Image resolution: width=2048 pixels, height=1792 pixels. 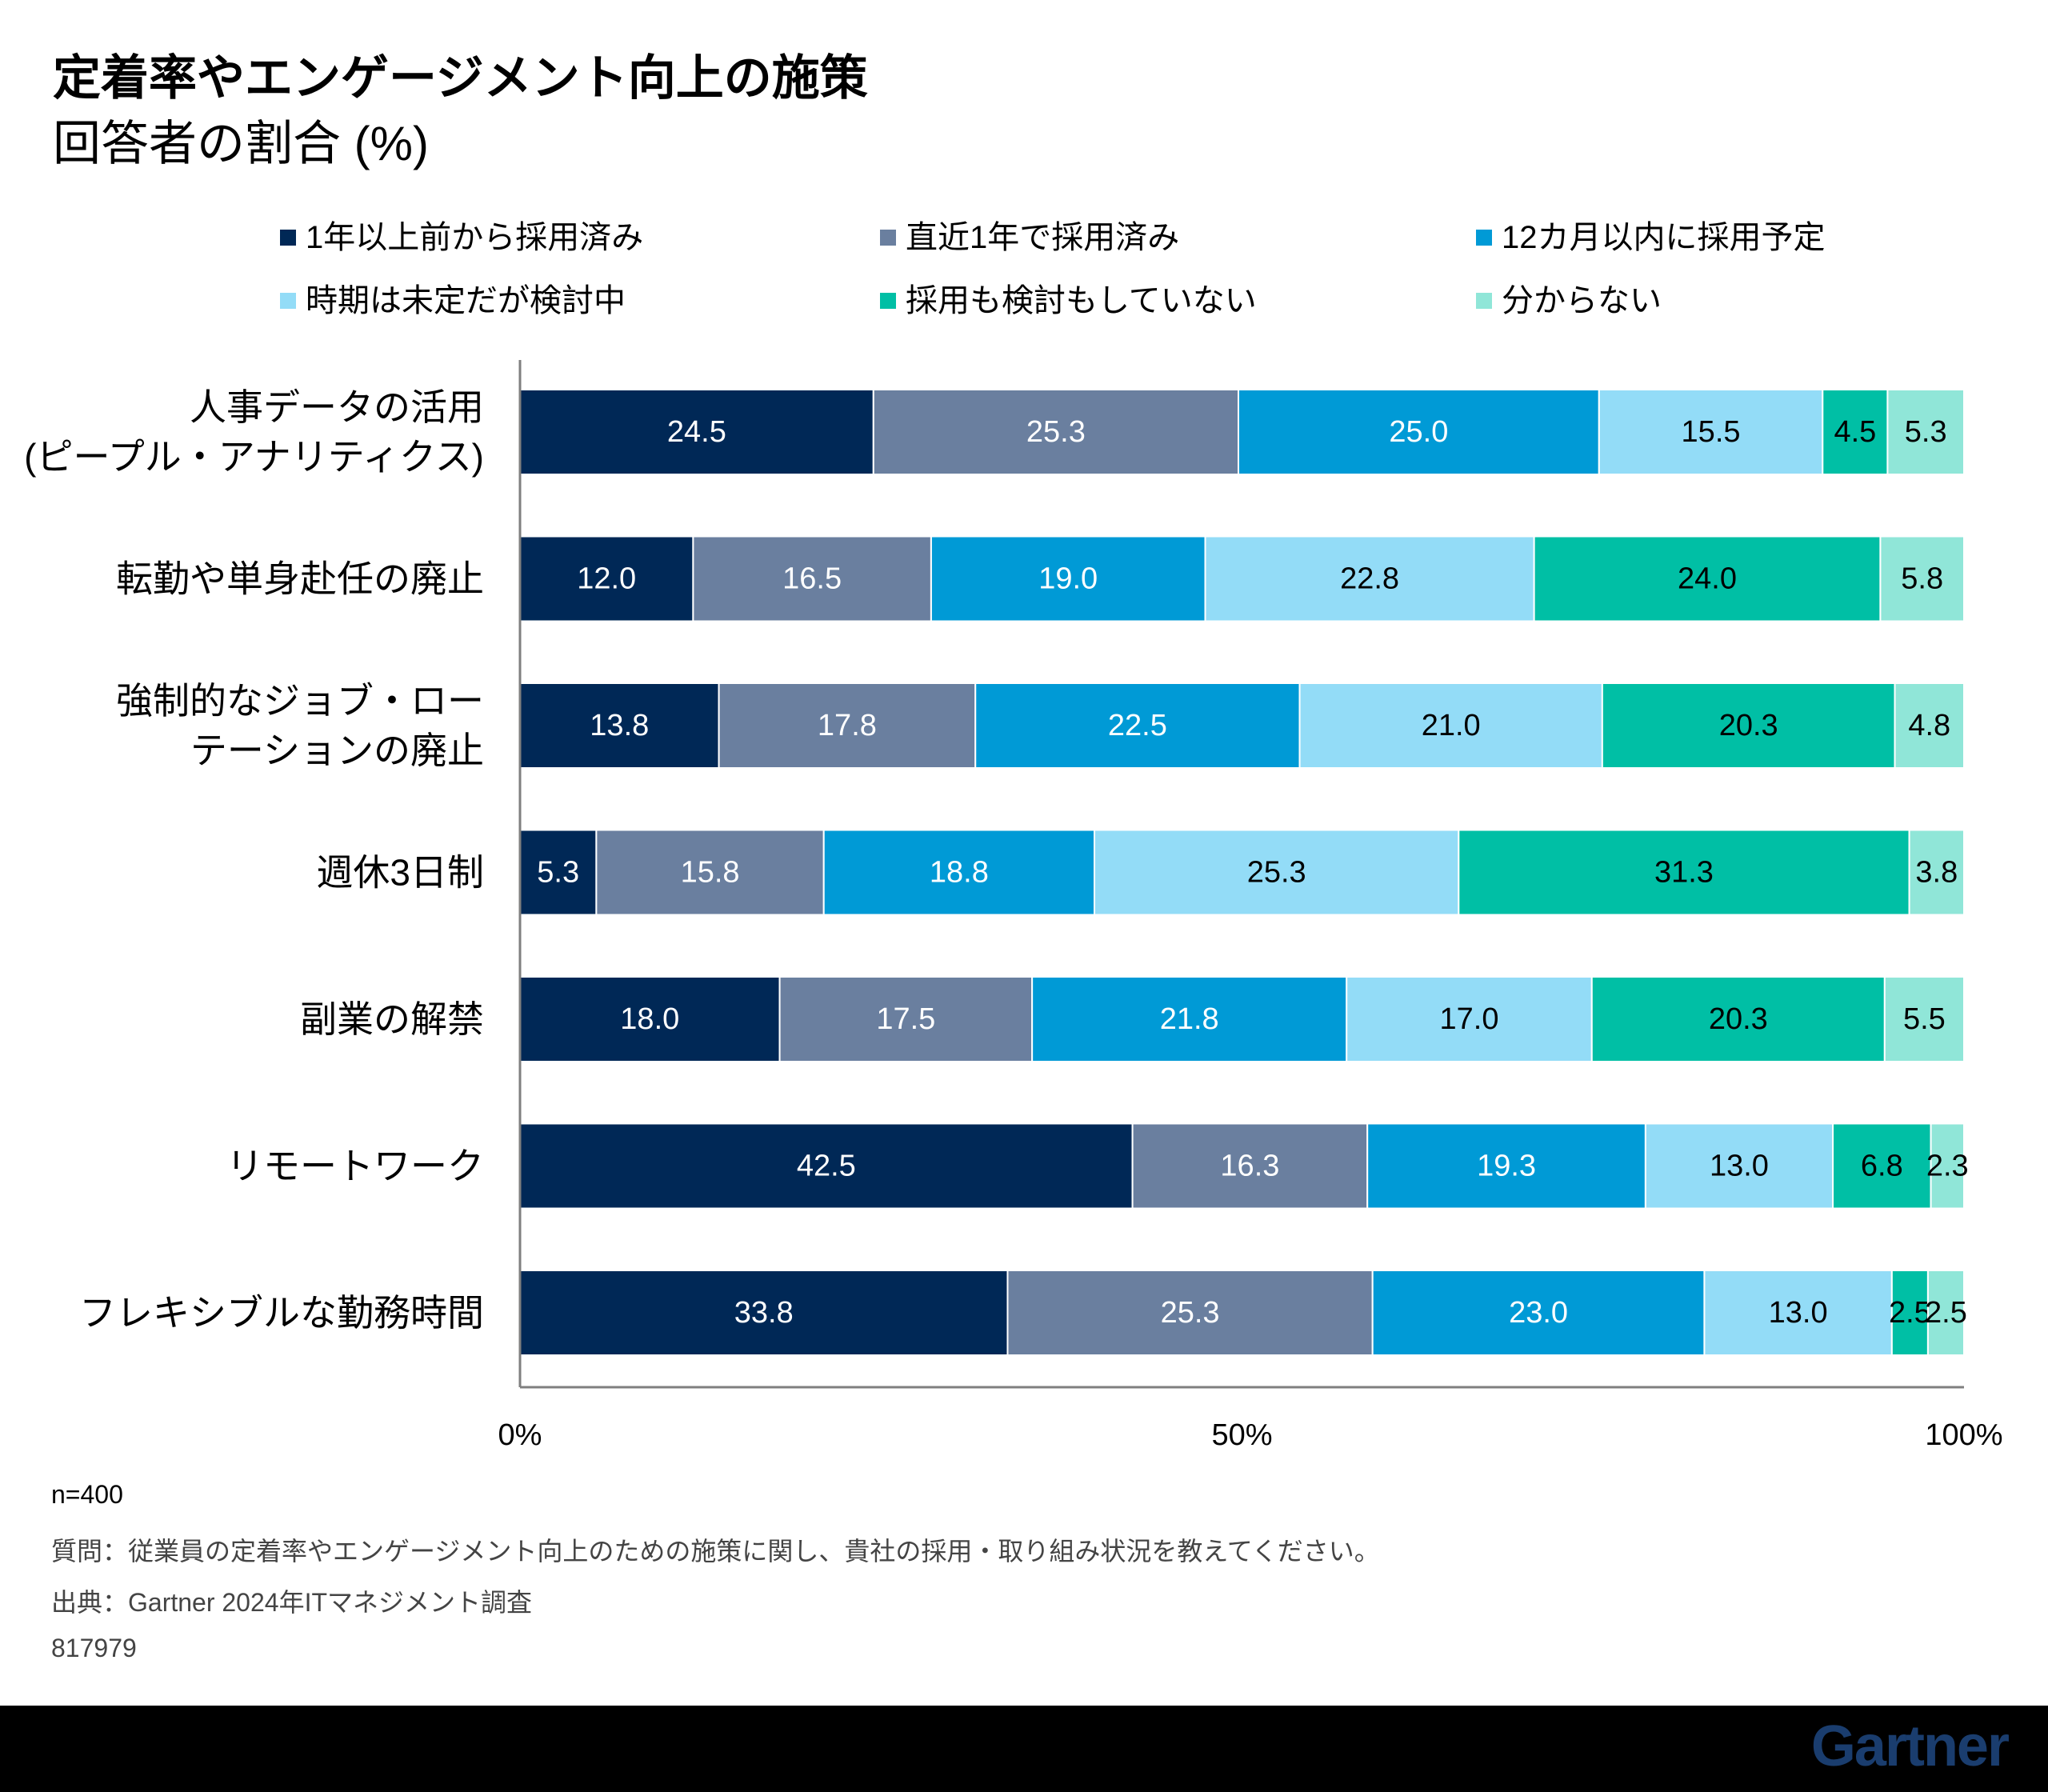 I want to click on category-label: 副業の解禁, so click(x=392, y=1019).